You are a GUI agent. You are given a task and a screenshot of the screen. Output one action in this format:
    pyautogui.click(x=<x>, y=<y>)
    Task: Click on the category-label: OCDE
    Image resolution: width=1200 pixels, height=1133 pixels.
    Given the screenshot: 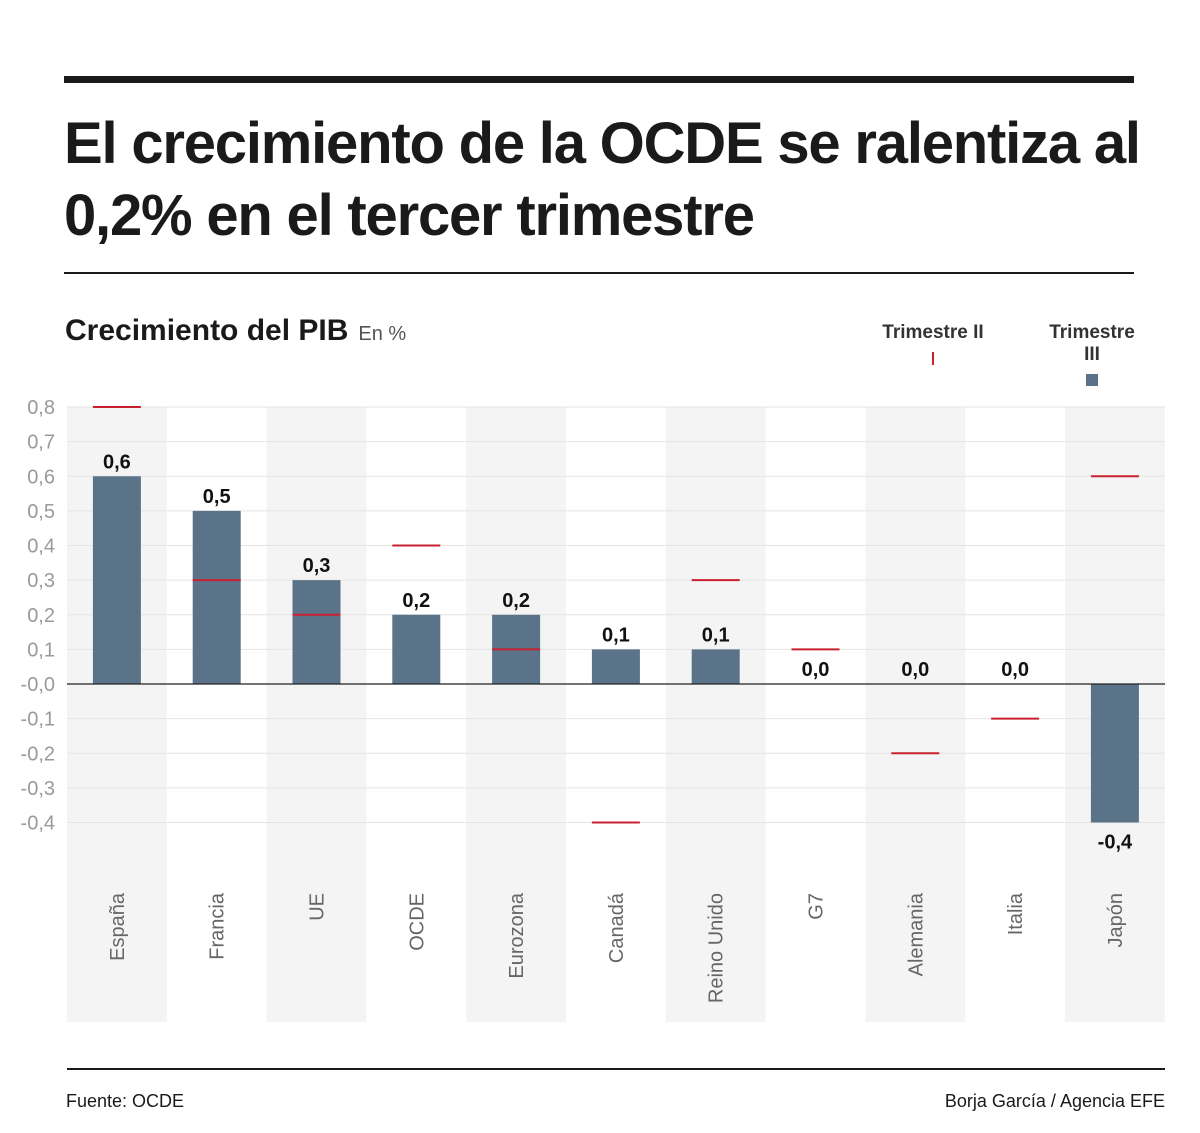 What is the action you would take?
    pyautogui.click(x=417, y=922)
    